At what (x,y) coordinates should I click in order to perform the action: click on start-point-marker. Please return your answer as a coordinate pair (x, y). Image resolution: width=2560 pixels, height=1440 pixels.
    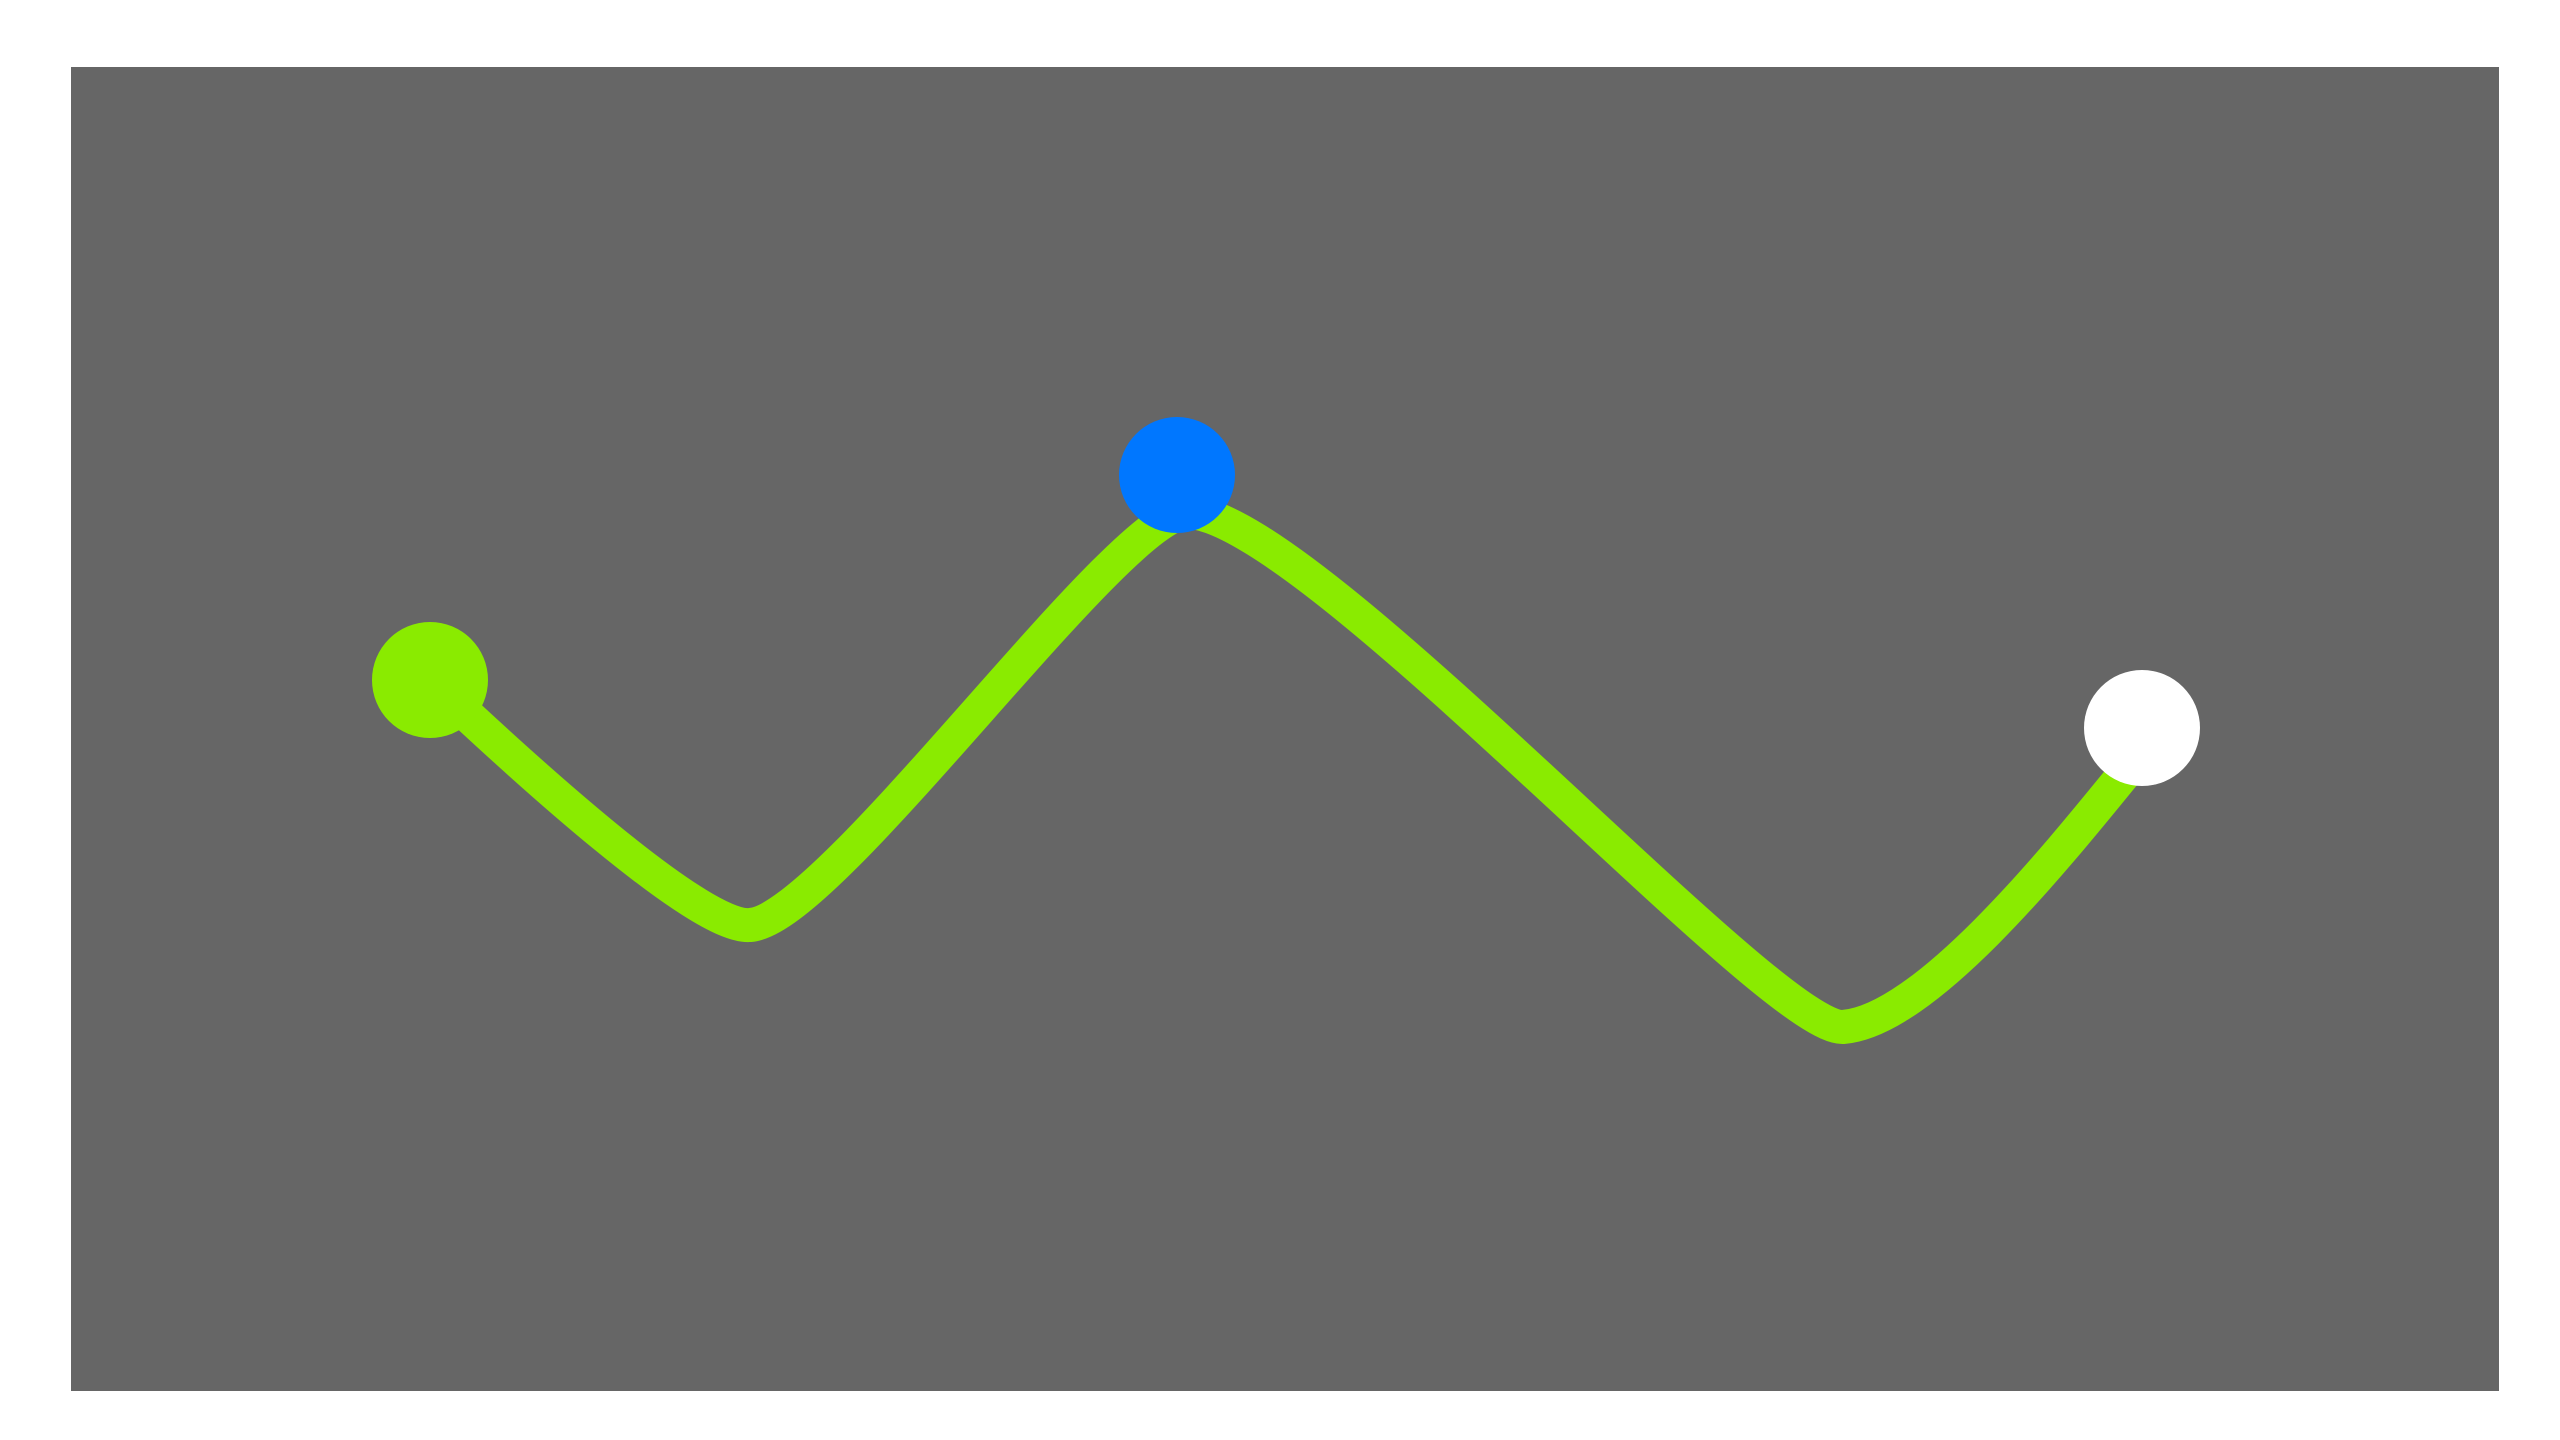
    Looking at the image, I should click on (430, 680).